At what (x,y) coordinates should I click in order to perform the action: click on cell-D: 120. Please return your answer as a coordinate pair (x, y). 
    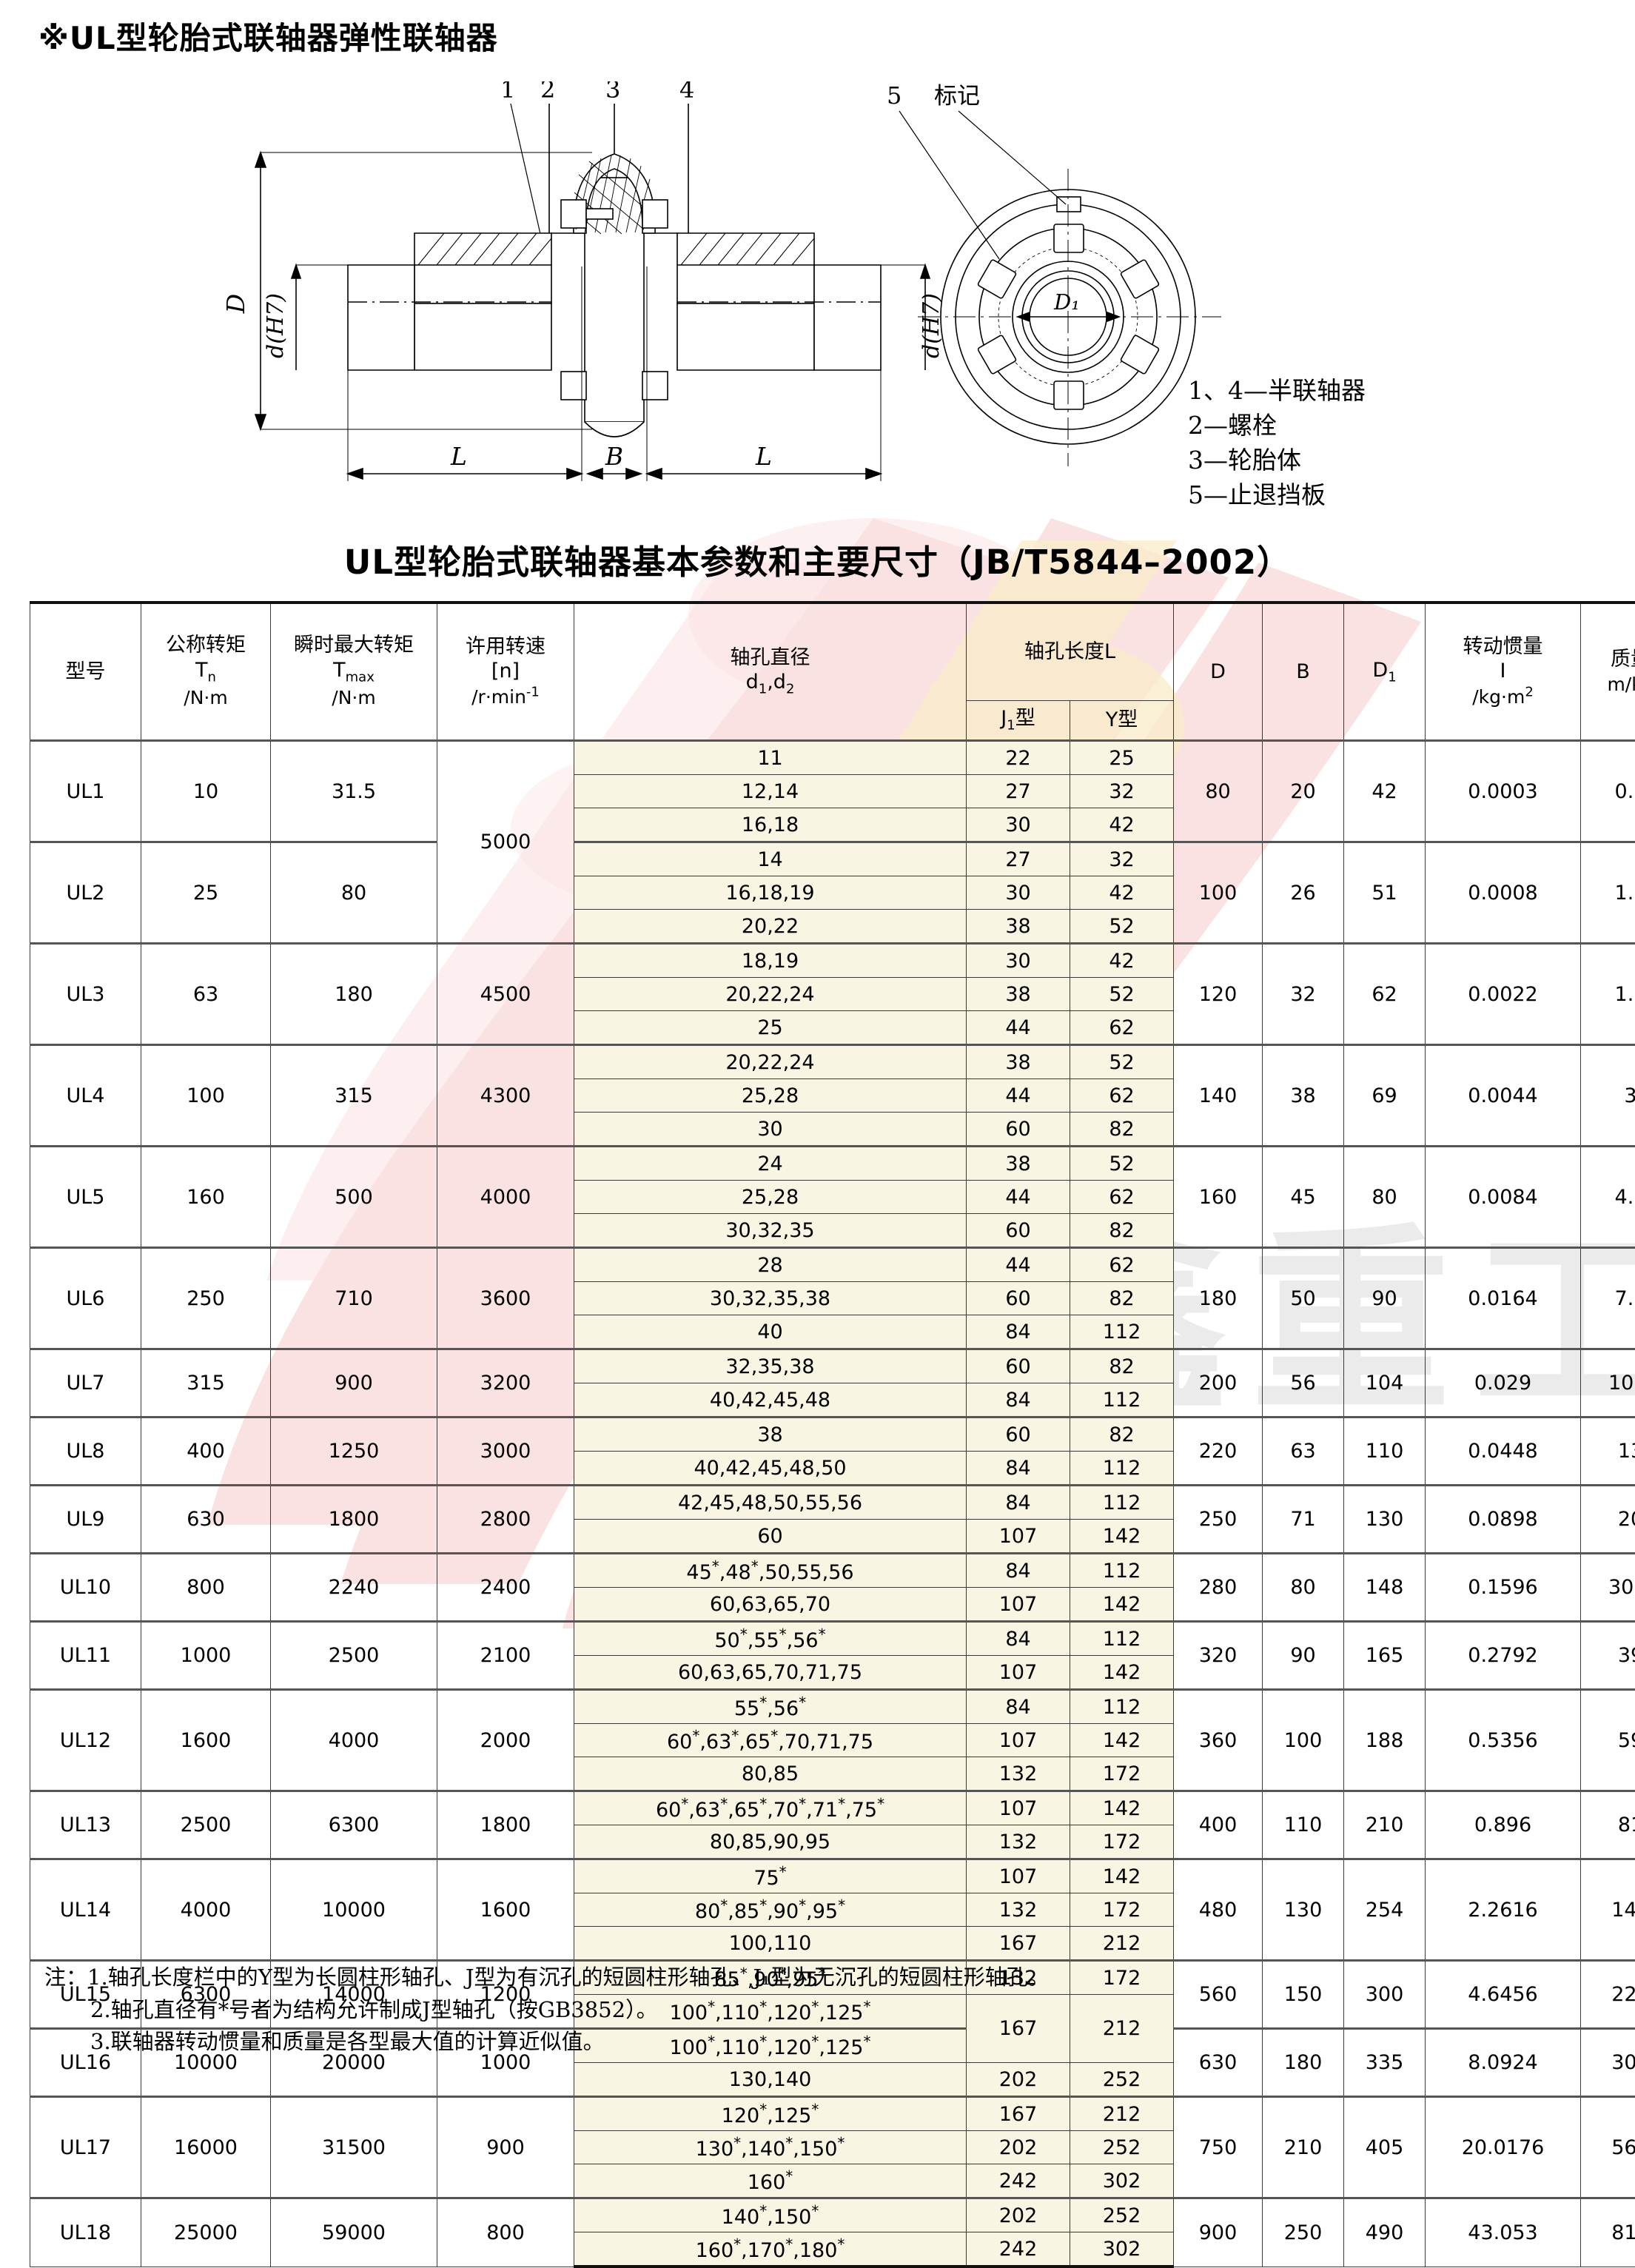
    Looking at the image, I should click on (1218, 994).